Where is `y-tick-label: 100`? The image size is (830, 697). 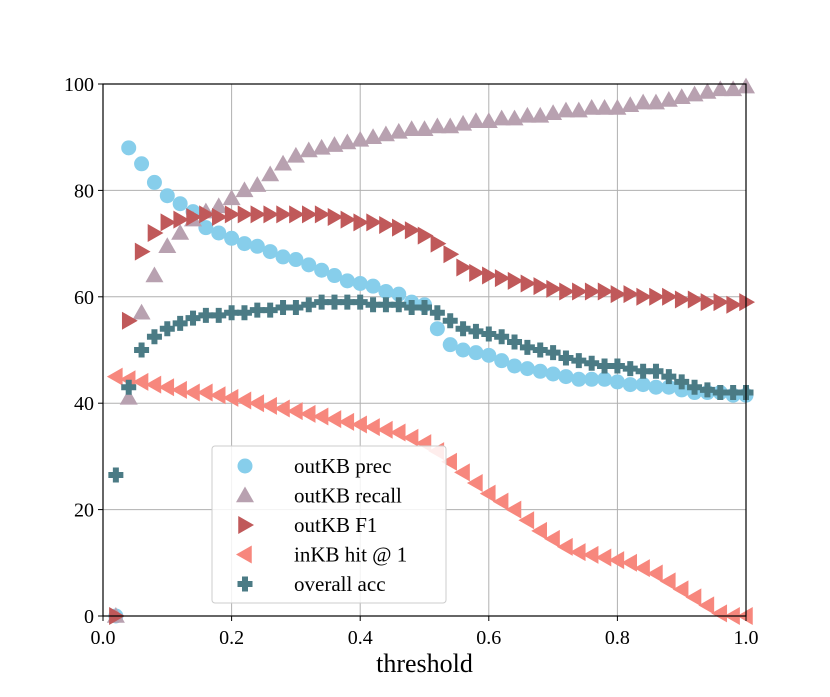 y-tick-label: 100 is located at coordinates (79, 85).